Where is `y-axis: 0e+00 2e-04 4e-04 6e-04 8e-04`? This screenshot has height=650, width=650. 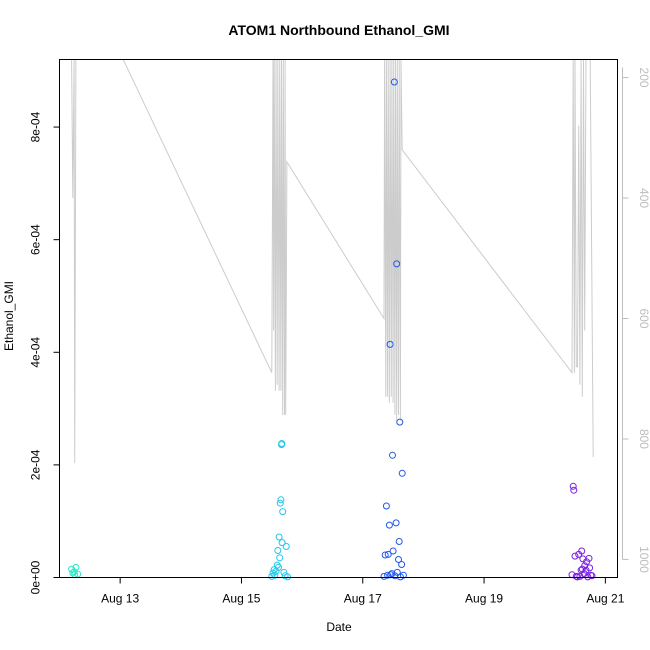
y-axis: 0e+00 2e-04 4e-04 6e-04 8e-04 is located at coordinates (44, 352).